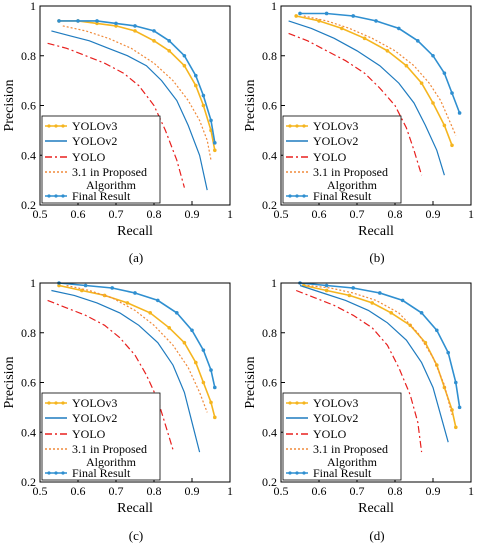 This screenshot has height=550, width=486. What do you see at coordinates (33, 283) in the screenshot?
I see `y-tick-label: 1` at bounding box center [33, 283].